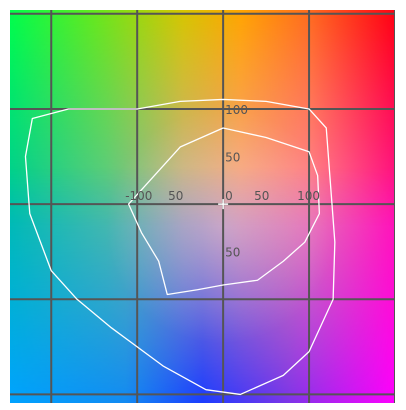 The image size is (406, 410). What do you see at coordinates (229, 196) in the screenshot?
I see `x-tick-label: 0` at bounding box center [229, 196].